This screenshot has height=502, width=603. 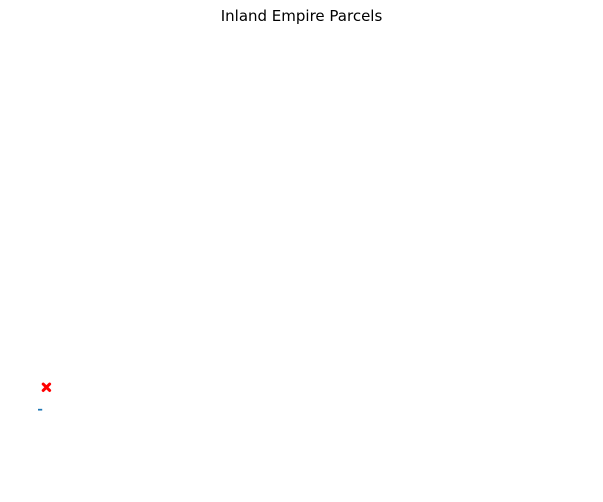 What do you see at coordinates (301, 16) in the screenshot?
I see `map-title: Inland Empire Parcels` at bounding box center [301, 16].